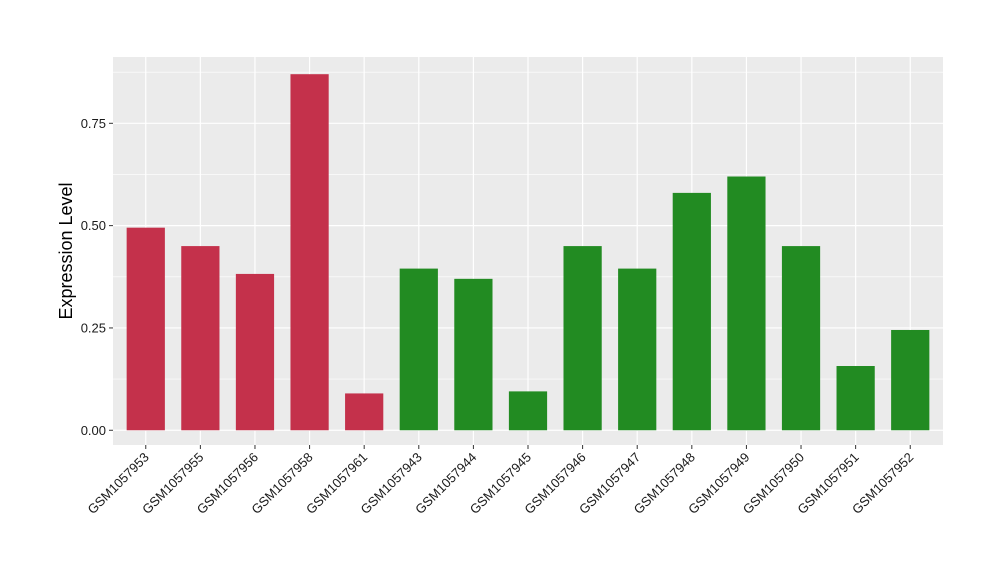 The image size is (1000, 585). I want to click on y-axis: 0.00 0.25 0.50 0.75, so click(97, 277).